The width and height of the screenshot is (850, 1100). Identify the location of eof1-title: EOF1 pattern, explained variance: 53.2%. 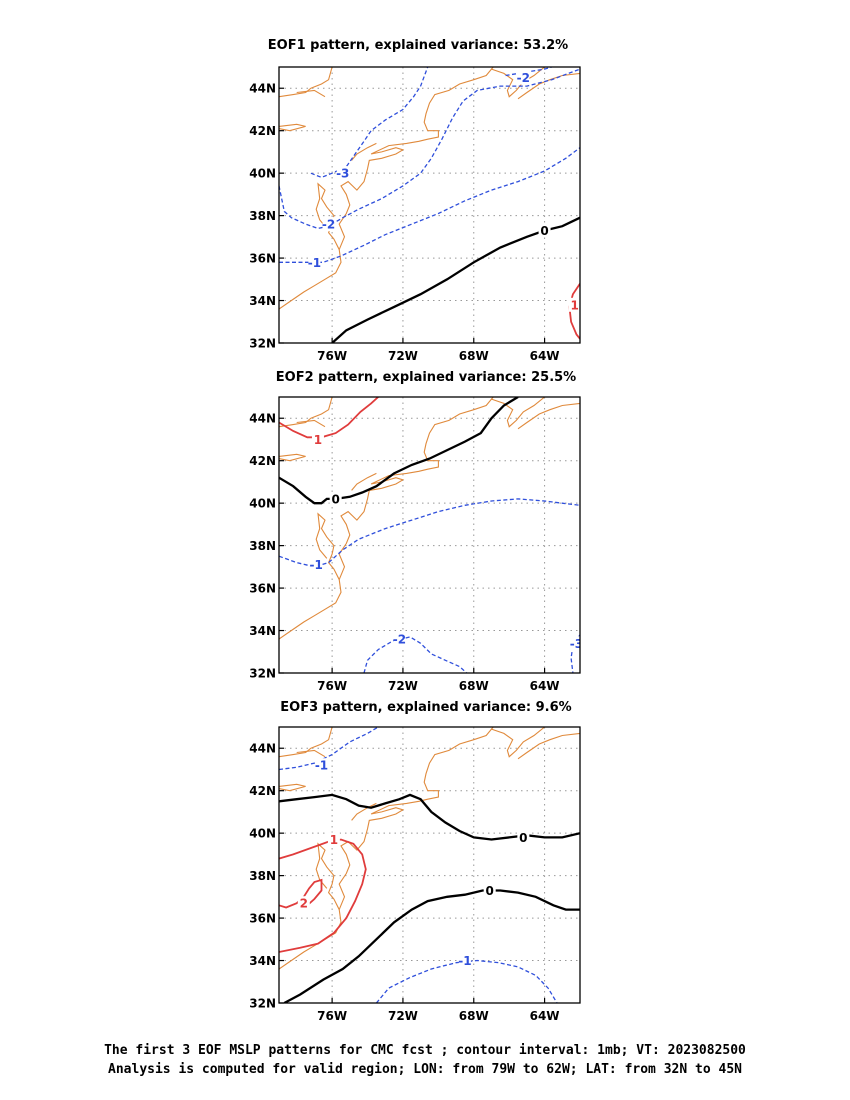
(418, 45).